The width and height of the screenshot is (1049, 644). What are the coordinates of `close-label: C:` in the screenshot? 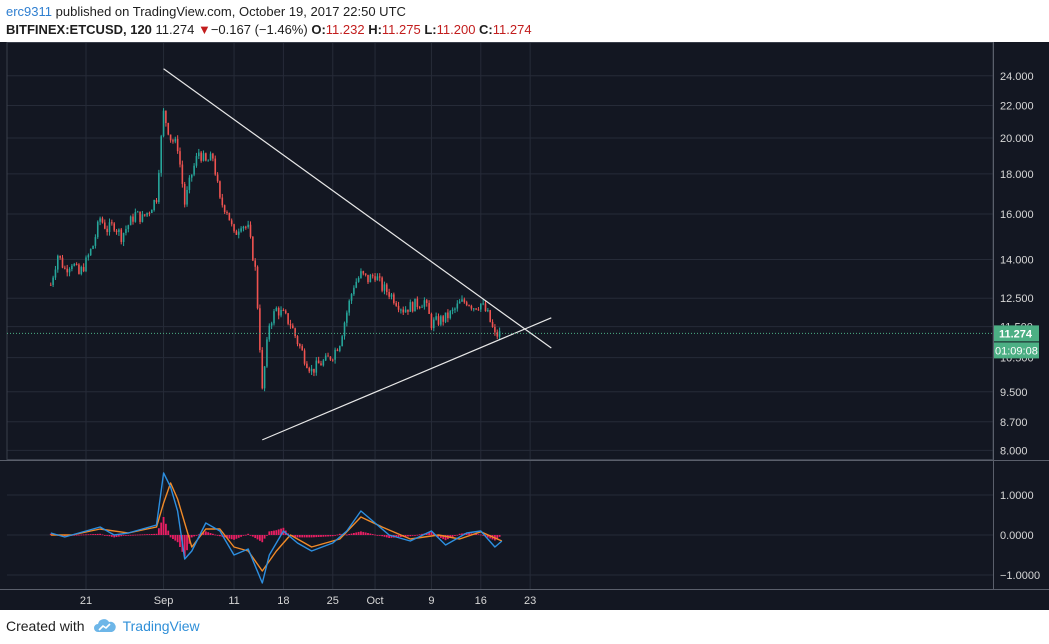 It's located at (486, 29).